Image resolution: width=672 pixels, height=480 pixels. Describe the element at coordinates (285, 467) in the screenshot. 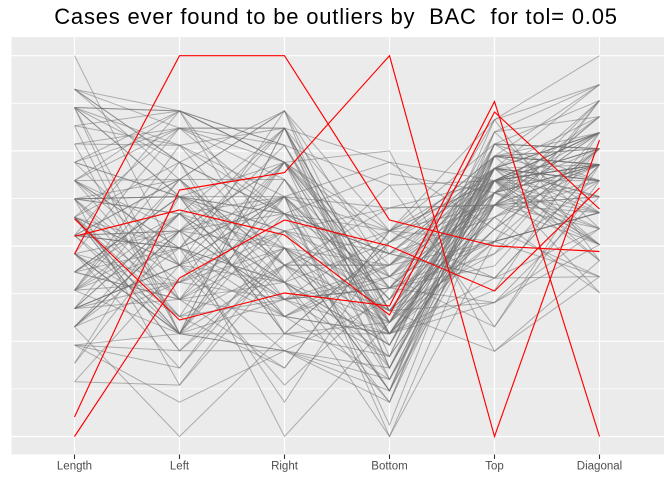

I see `x-axis-label-right: Right` at that location.